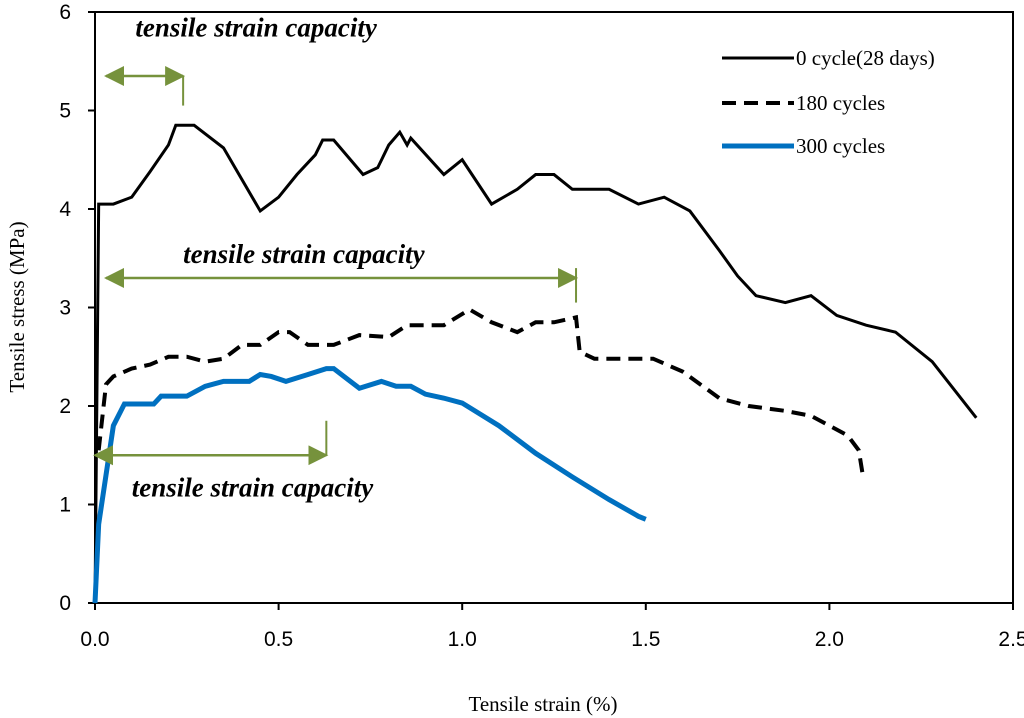 This screenshot has width=1024, height=718. Describe the element at coordinates (829, 639) in the screenshot. I see `x-tick-label: 2.0` at that location.